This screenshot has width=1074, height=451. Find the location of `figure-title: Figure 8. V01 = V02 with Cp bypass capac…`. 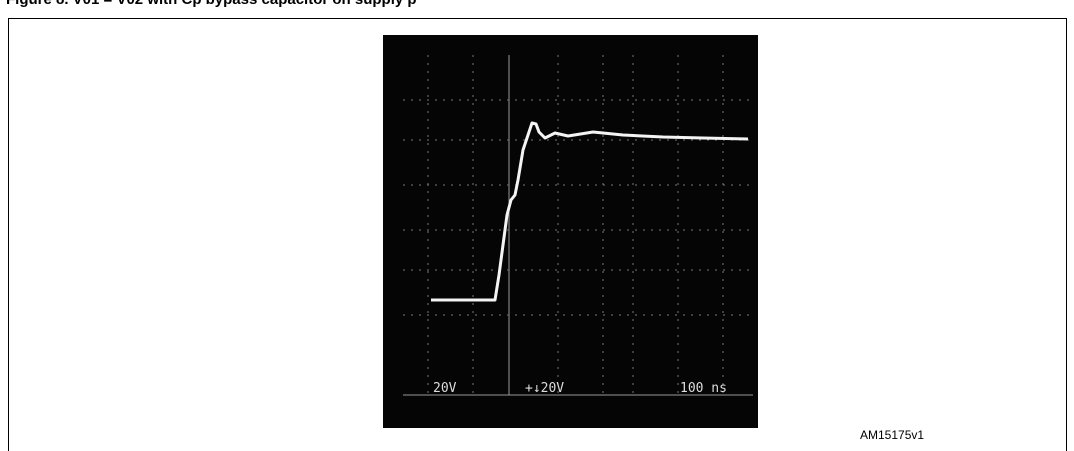

figure-title: Figure 8. V01 = V02 with Cp bypass capac… is located at coordinates (211, 4).